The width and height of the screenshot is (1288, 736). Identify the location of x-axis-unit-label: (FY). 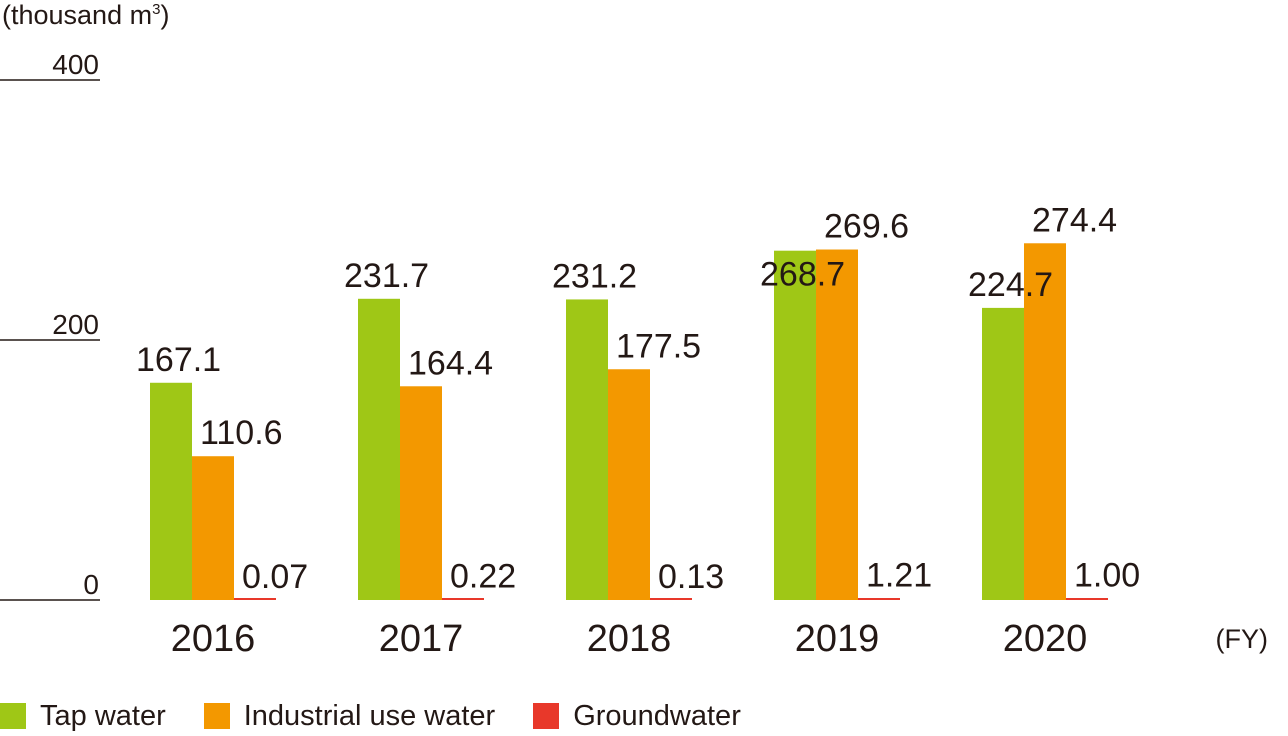
(1242, 639).